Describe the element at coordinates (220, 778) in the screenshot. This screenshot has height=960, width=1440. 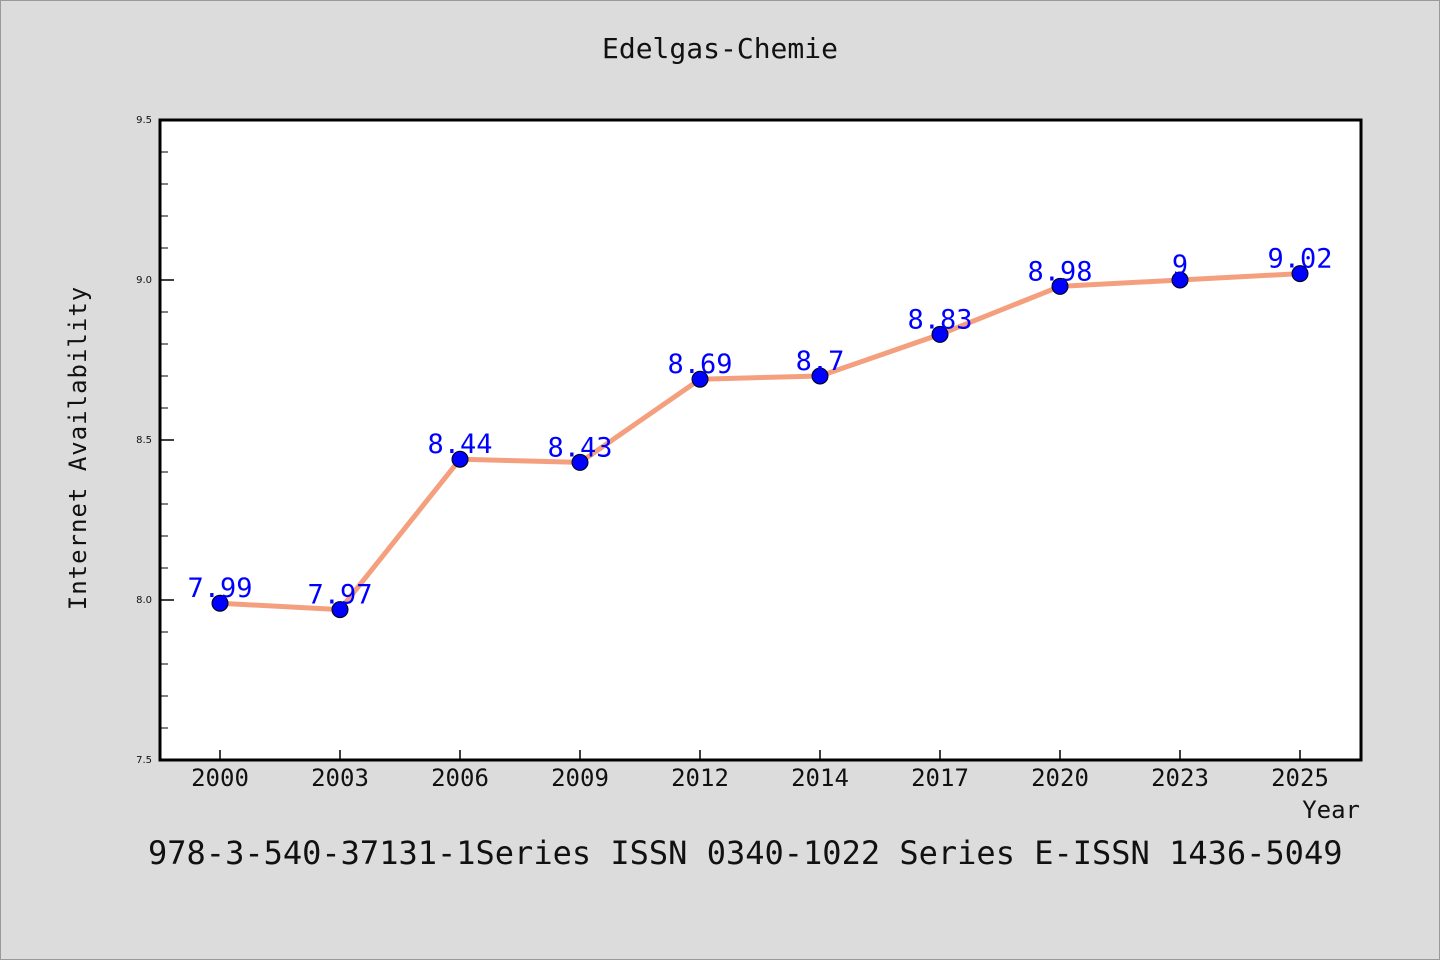
I see `x-tick-label: 2000` at that location.